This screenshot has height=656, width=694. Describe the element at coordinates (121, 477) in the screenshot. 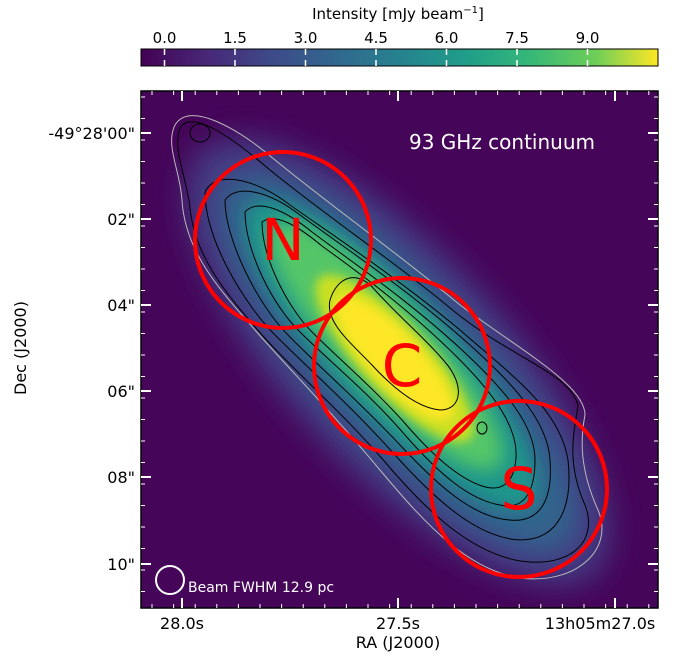

I see `y-tick-label: 08"` at that location.